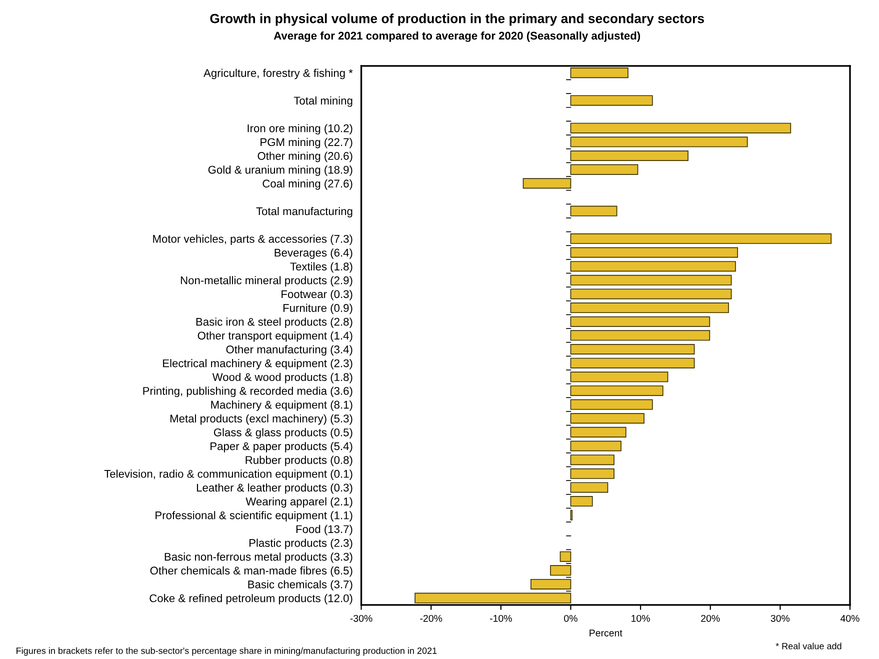  What do you see at coordinates (710, 618) in the screenshot?
I see `x-tick-label: 20%` at bounding box center [710, 618].